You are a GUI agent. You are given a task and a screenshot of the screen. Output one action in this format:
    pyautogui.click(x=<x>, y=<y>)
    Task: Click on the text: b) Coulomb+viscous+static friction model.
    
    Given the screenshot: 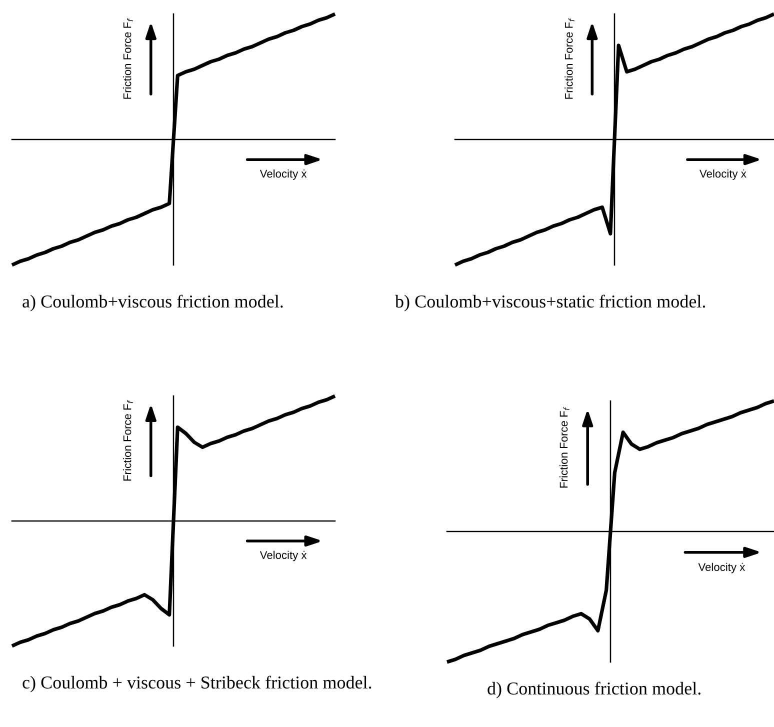 What is the action you would take?
    pyautogui.click(x=550, y=303)
    